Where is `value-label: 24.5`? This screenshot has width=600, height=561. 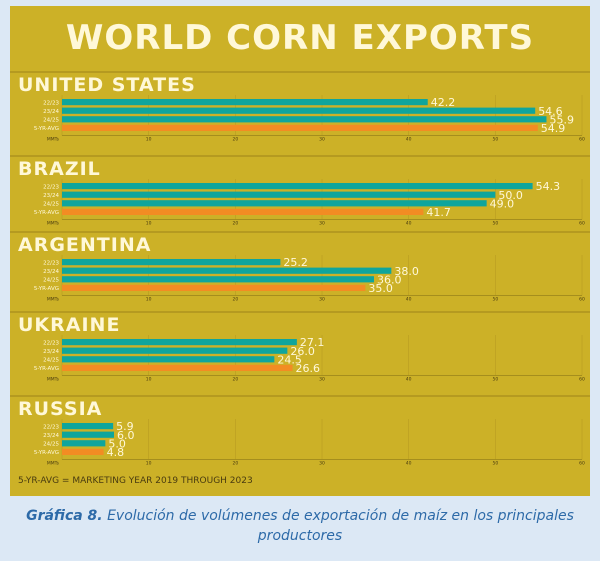 value-label: 24.5 is located at coordinates (289, 359).